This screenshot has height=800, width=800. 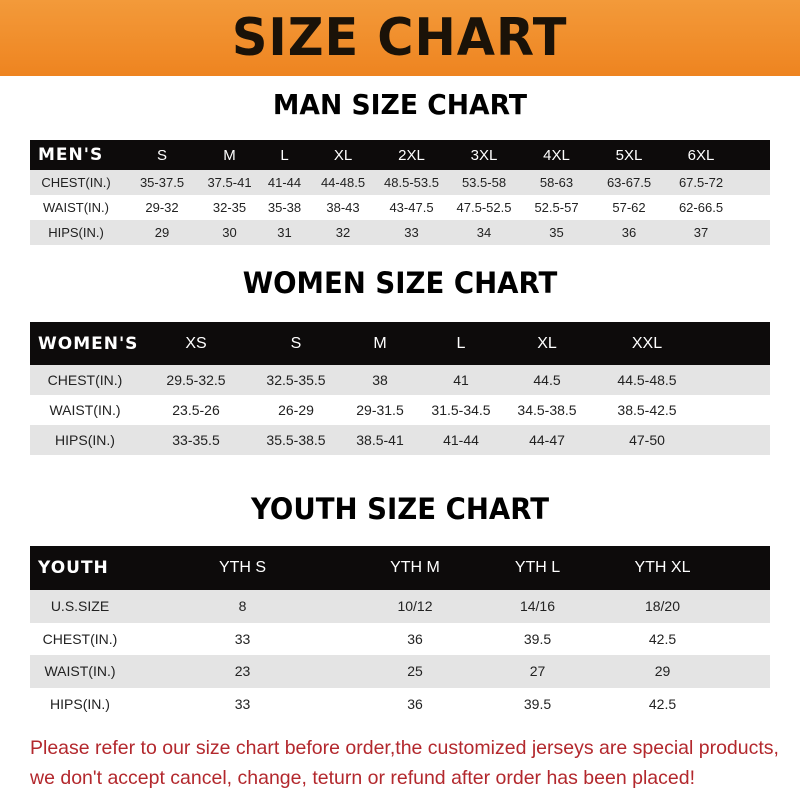 I want to click on table-cell: 39.5, so click(x=537, y=638).